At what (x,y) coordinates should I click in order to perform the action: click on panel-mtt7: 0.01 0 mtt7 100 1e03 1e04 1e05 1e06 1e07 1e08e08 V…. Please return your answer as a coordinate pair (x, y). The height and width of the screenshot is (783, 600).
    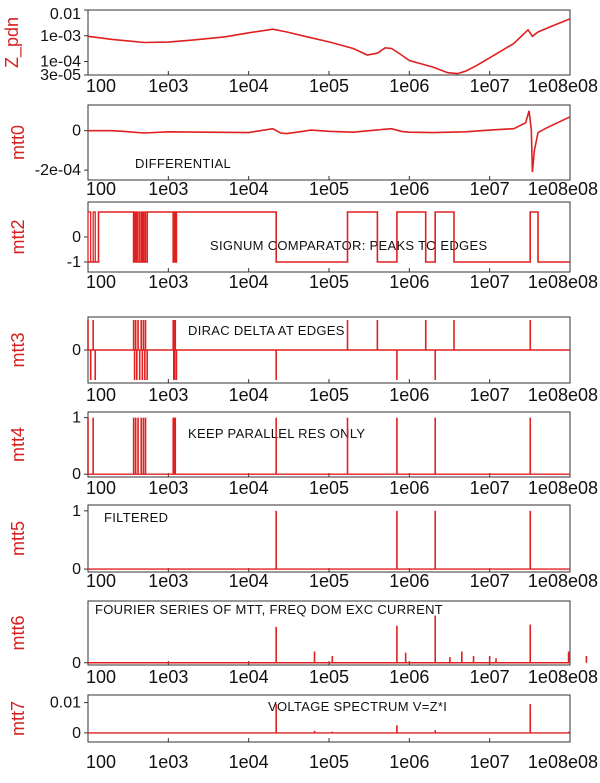
    Looking at the image, I should click on (303, 733).